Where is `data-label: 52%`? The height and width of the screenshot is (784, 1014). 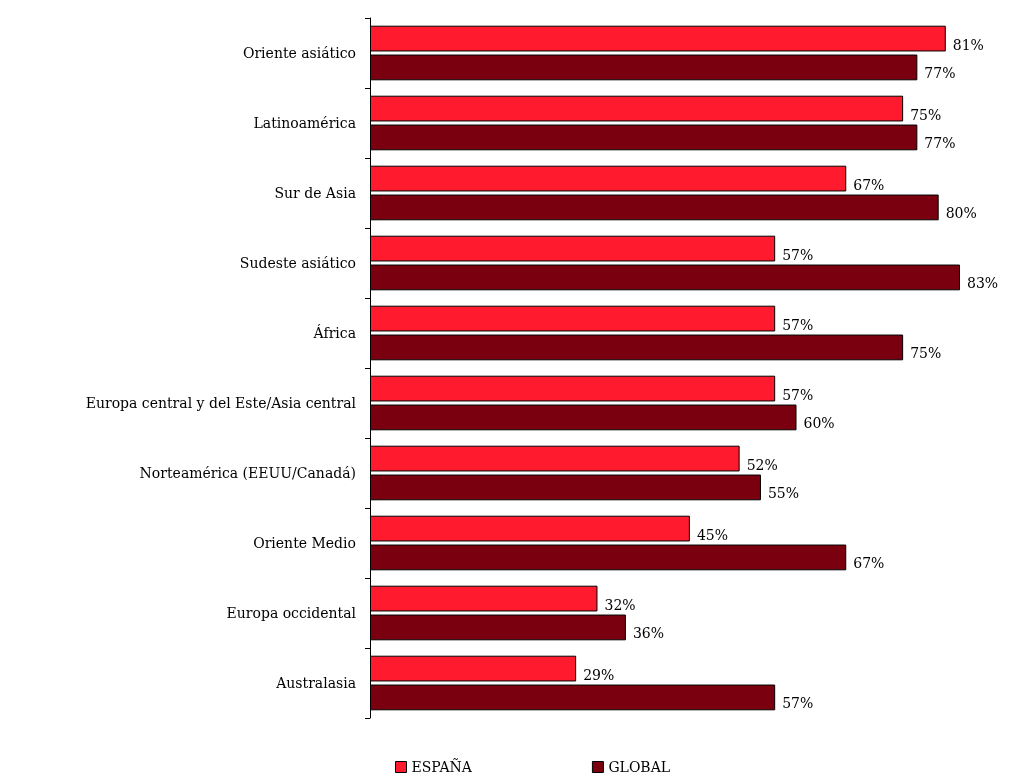 data-label: 52% is located at coordinates (762, 464).